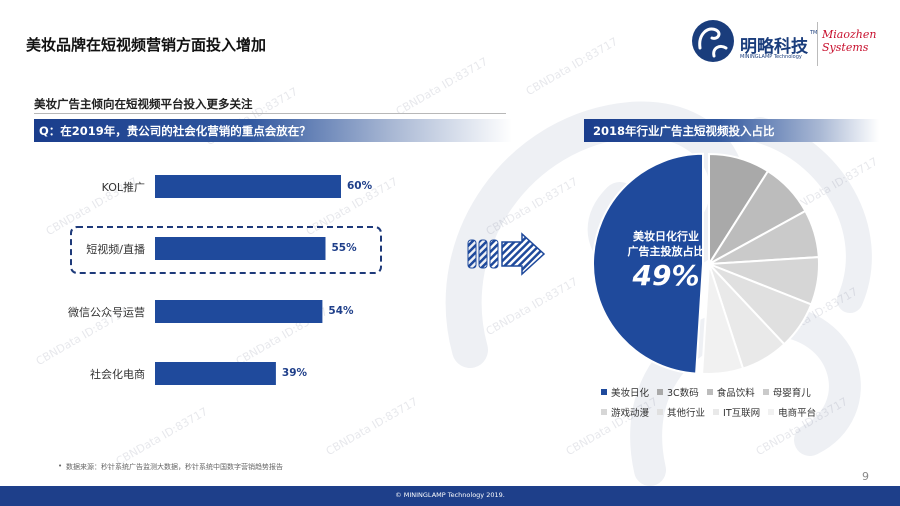 Image resolution: width=900 pixels, height=506 pixels. What do you see at coordinates (792, 392) in the screenshot?
I see `legend-label: 母婴育儿` at bounding box center [792, 392].